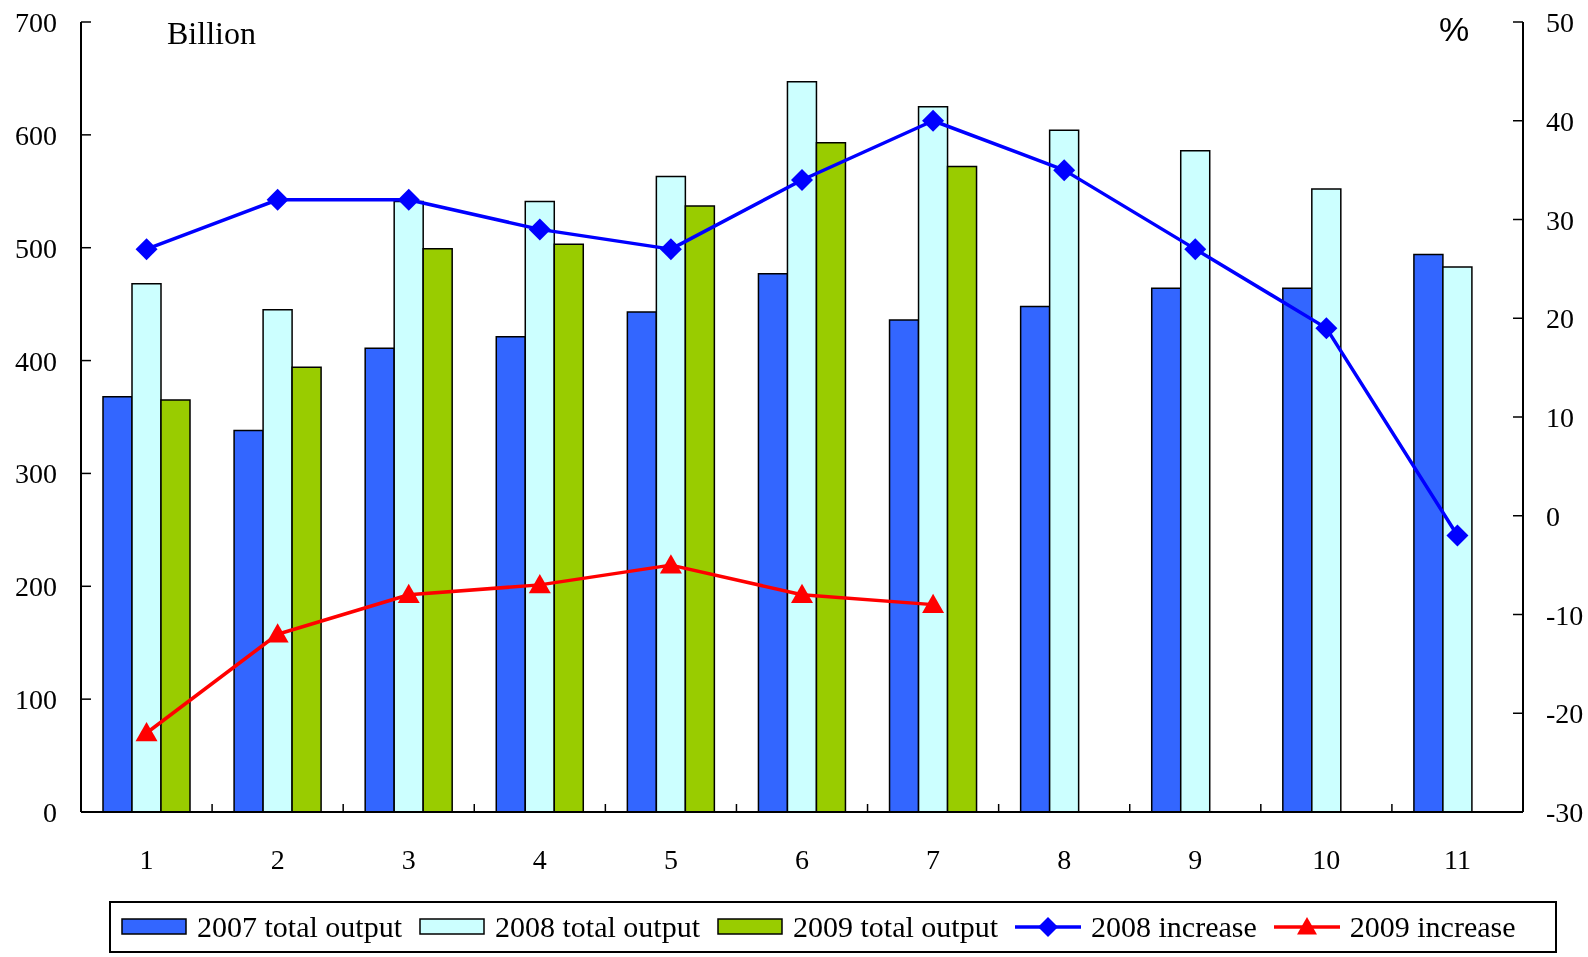 This screenshot has height=957, width=1588. What do you see at coordinates (277, 859) in the screenshot?
I see `x-tick-label: 2` at bounding box center [277, 859].